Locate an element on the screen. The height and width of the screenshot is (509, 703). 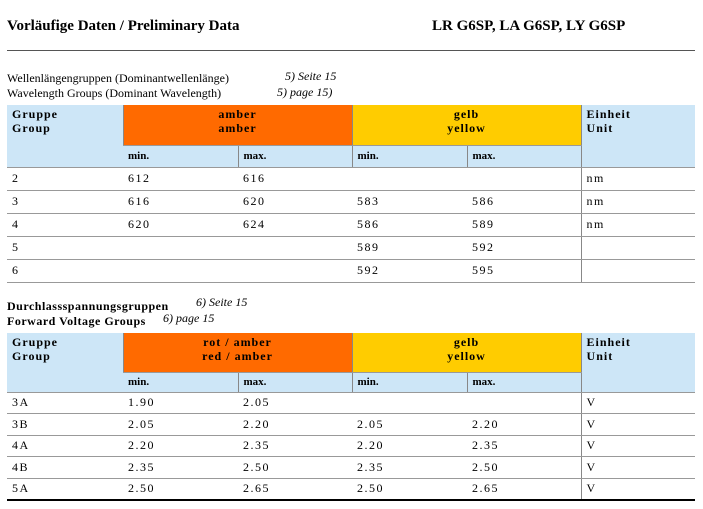
table-cell: 592 is located at coordinates (524, 248).